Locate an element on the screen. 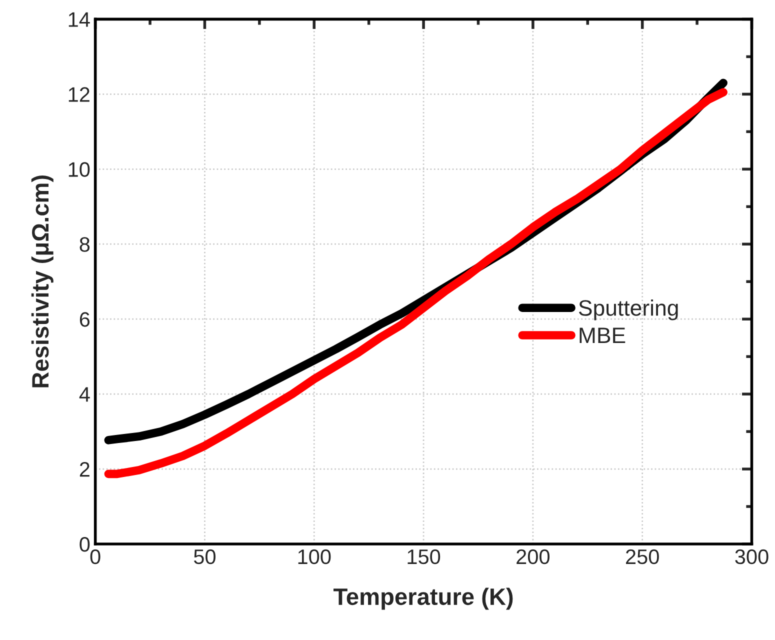  x-tick-label: 0 is located at coordinates (95, 556).